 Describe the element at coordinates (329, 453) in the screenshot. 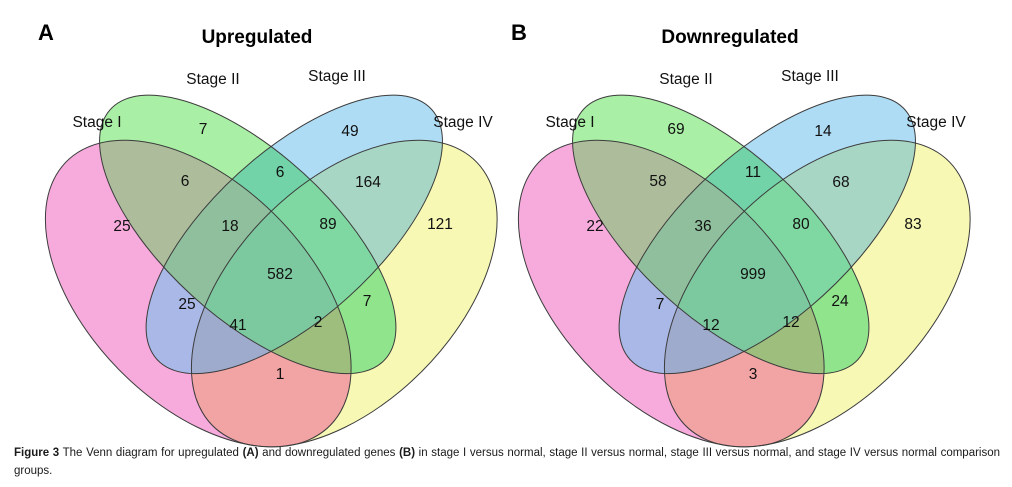

I see `caption-text-2: and downregulated genes` at that location.